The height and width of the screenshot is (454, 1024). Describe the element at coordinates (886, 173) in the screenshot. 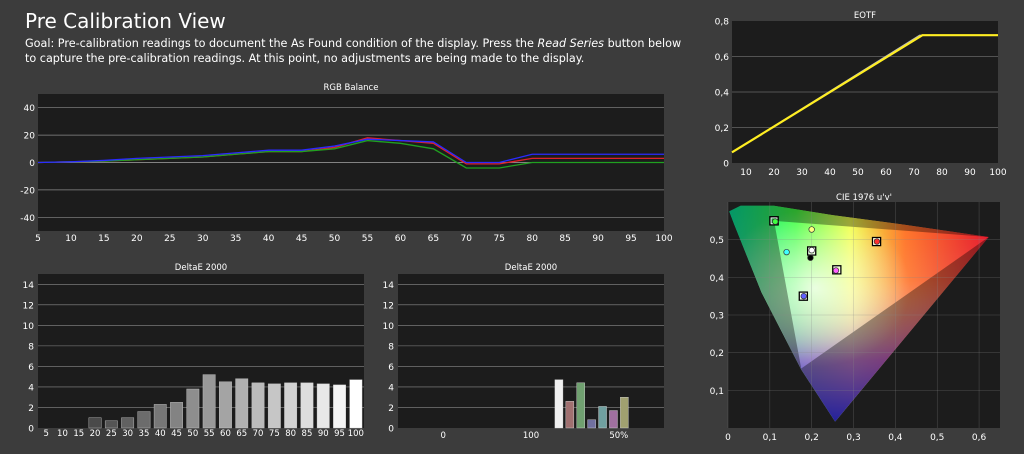

I see `x-tick-label: 60` at that location.